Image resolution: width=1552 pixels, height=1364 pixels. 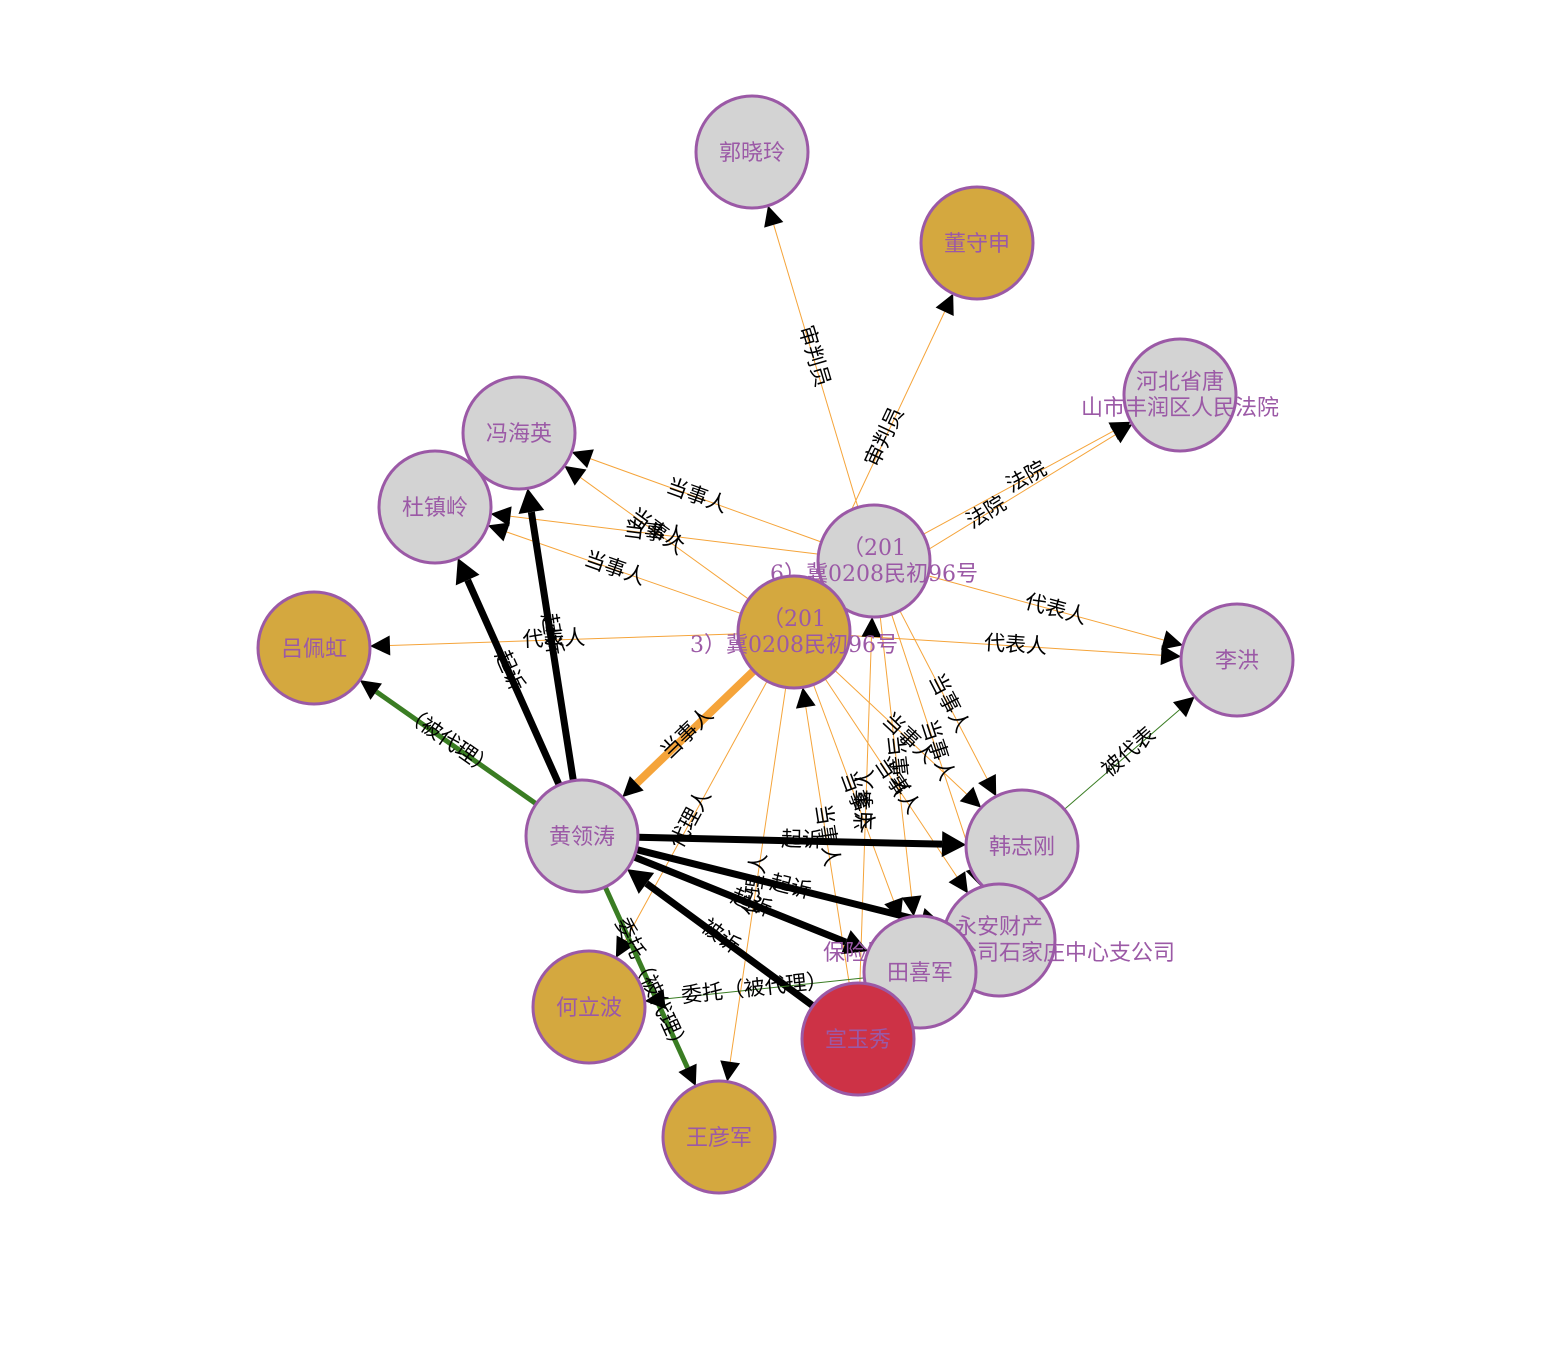 I want to click on edge-case13-wang, so click(x=758, y=874).